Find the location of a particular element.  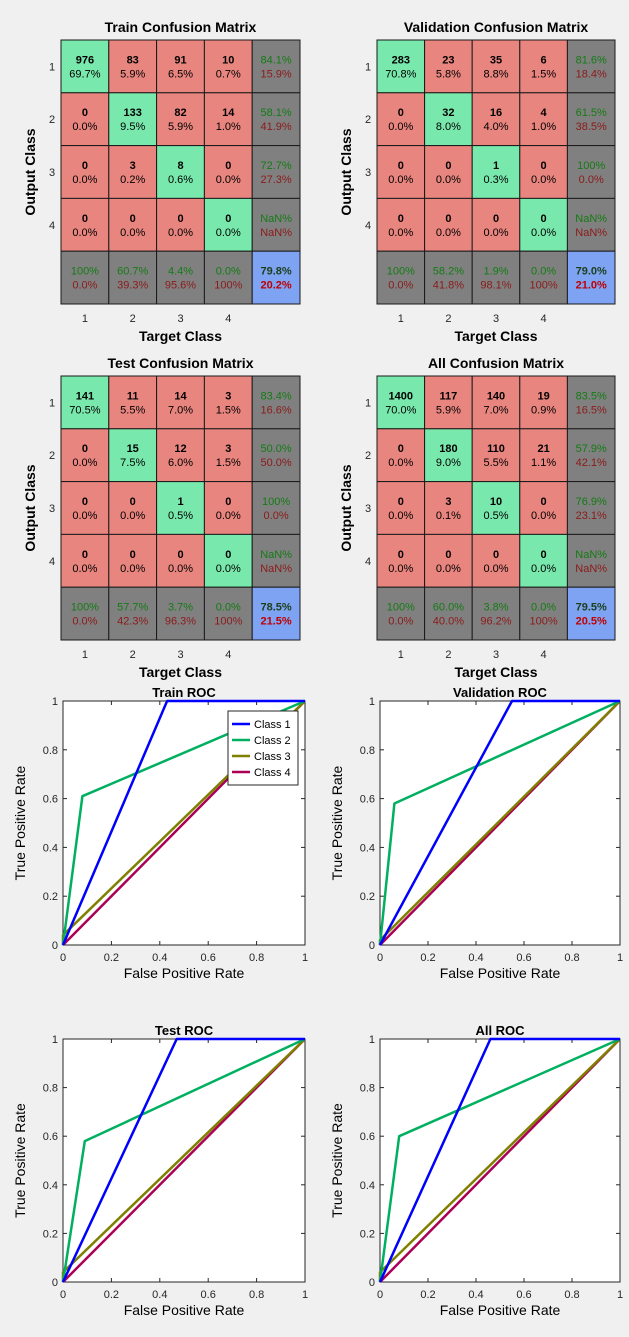

cell-count: 23 is located at coordinates (448, 60).